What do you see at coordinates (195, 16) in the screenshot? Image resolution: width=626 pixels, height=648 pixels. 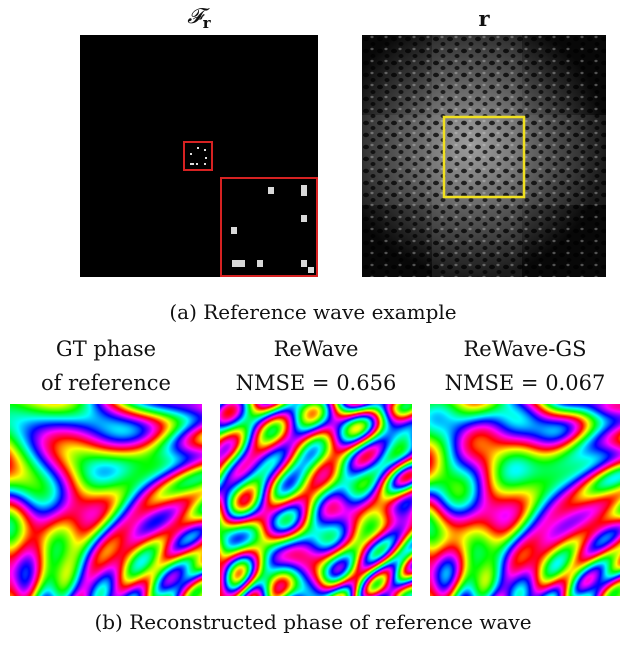 I see `fourier-symbol: 𝓕` at bounding box center [195, 16].